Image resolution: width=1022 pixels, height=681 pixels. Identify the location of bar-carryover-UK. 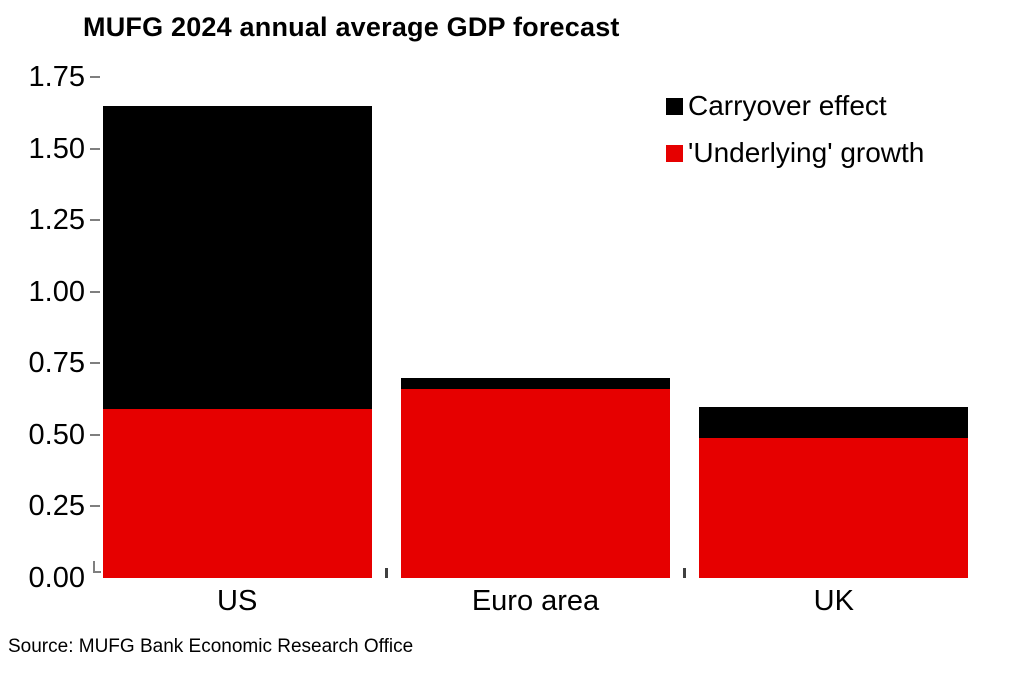
(834, 422).